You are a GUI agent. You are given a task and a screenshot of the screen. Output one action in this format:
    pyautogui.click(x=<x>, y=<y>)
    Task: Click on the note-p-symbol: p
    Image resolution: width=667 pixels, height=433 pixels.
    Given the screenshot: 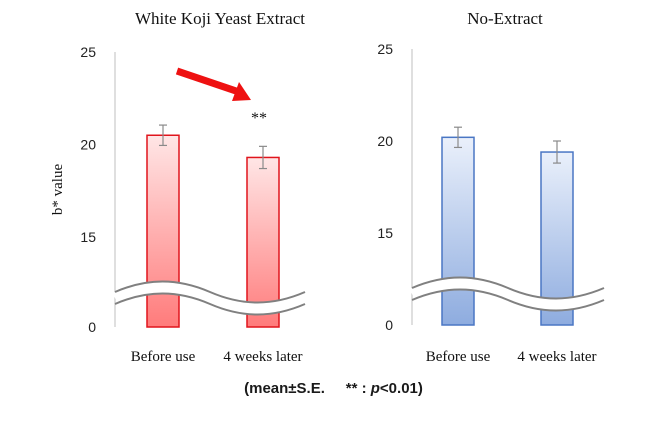 What is the action you would take?
    pyautogui.click(x=375, y=388)
    